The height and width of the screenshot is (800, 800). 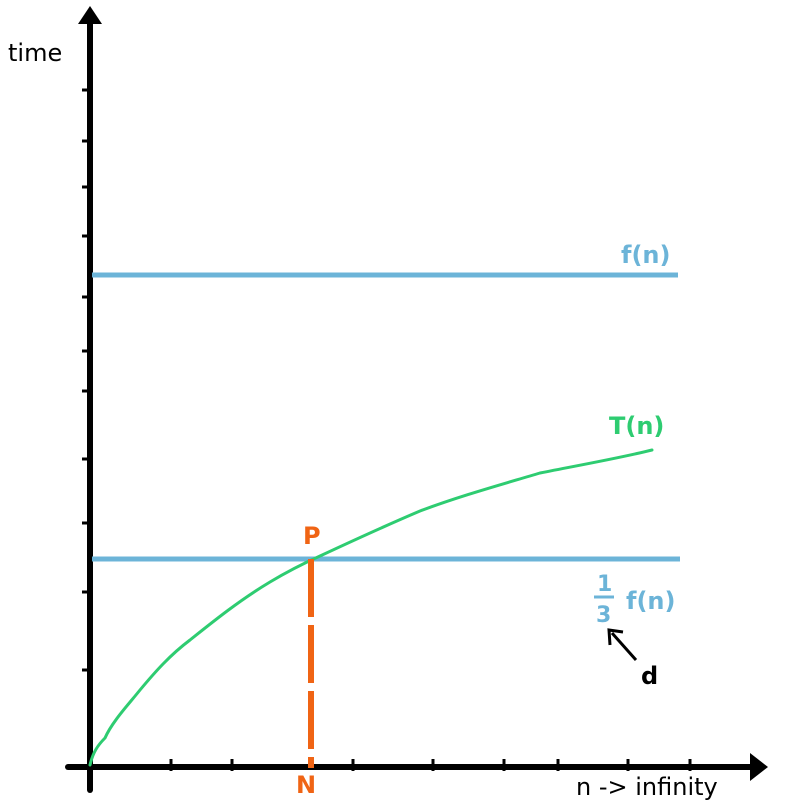 I want to click on x-axis-arrowhead, so click(x=759, y=767).